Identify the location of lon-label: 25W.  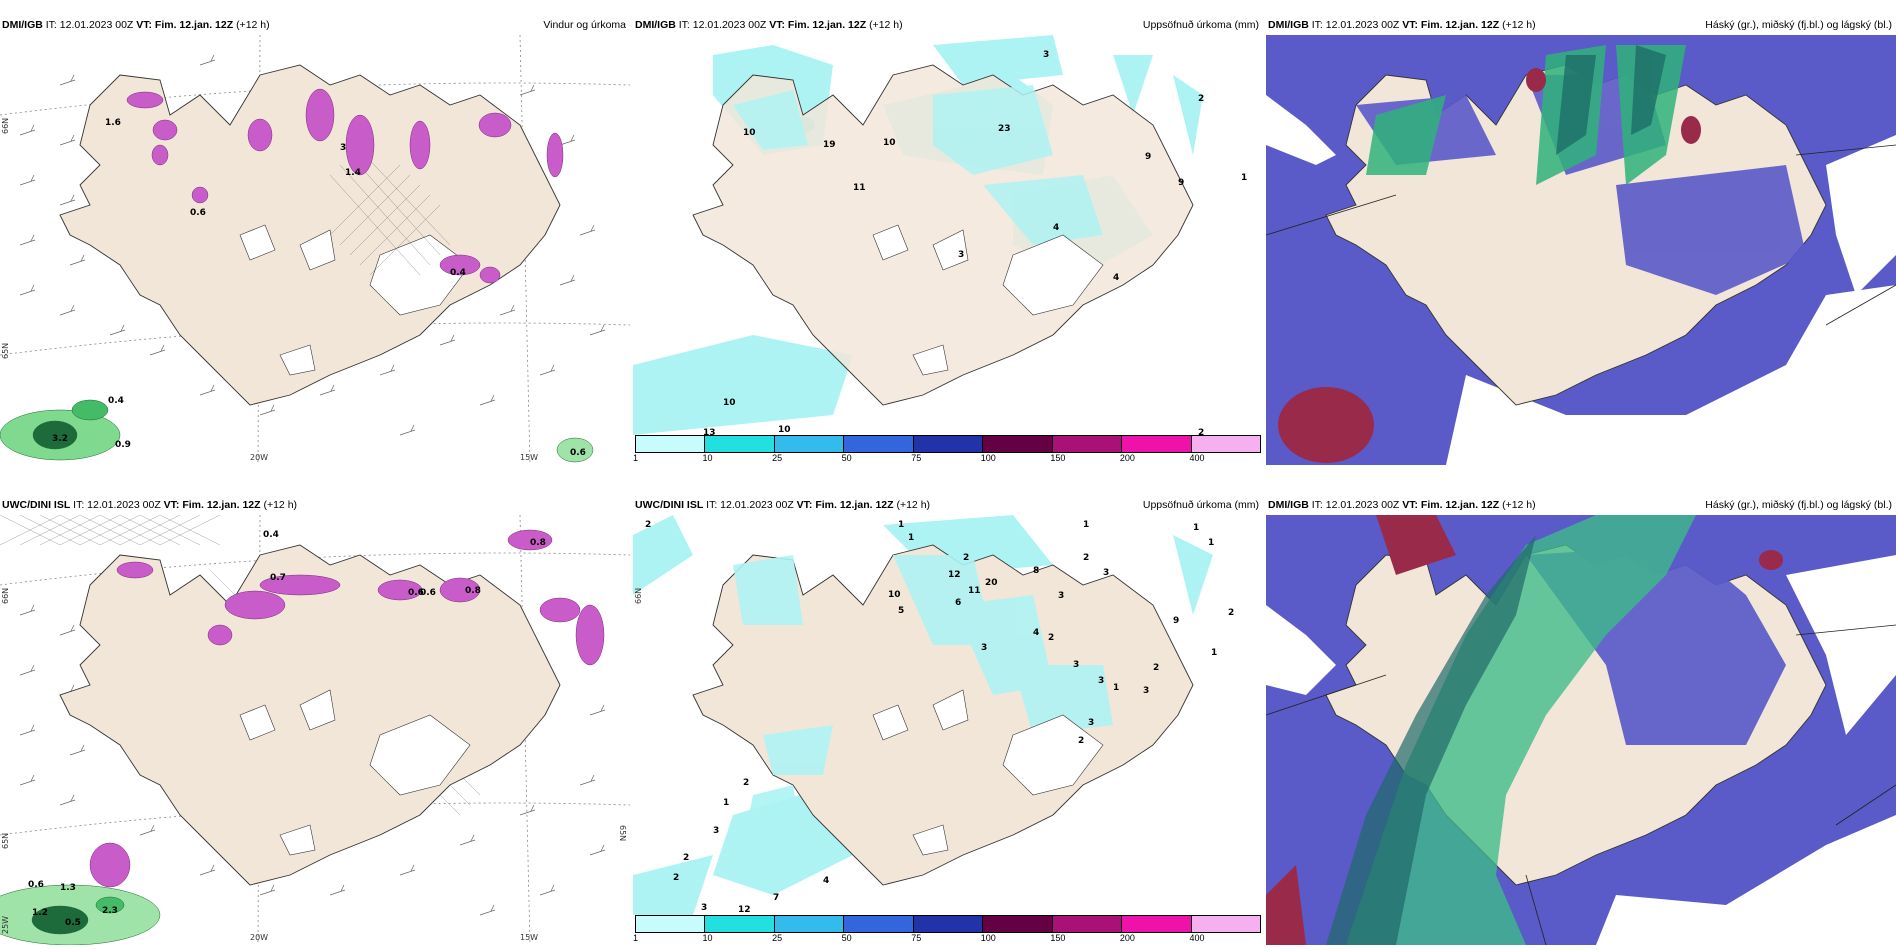
(5, 925).